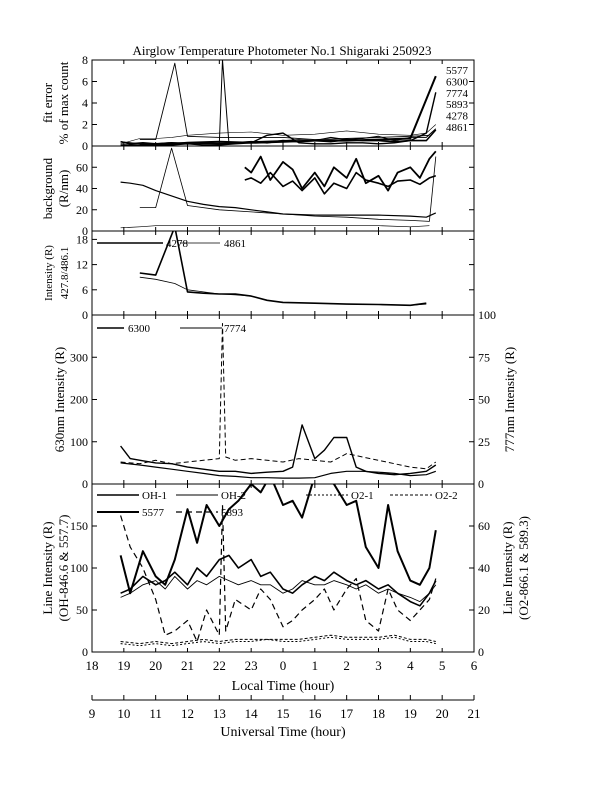 This screenshot has height=792, width=612. What do you see at coordinates (49, 273) in the screenshot?
I see `y-axis-label: Intensity (R)` at bounding box center [49, 273].